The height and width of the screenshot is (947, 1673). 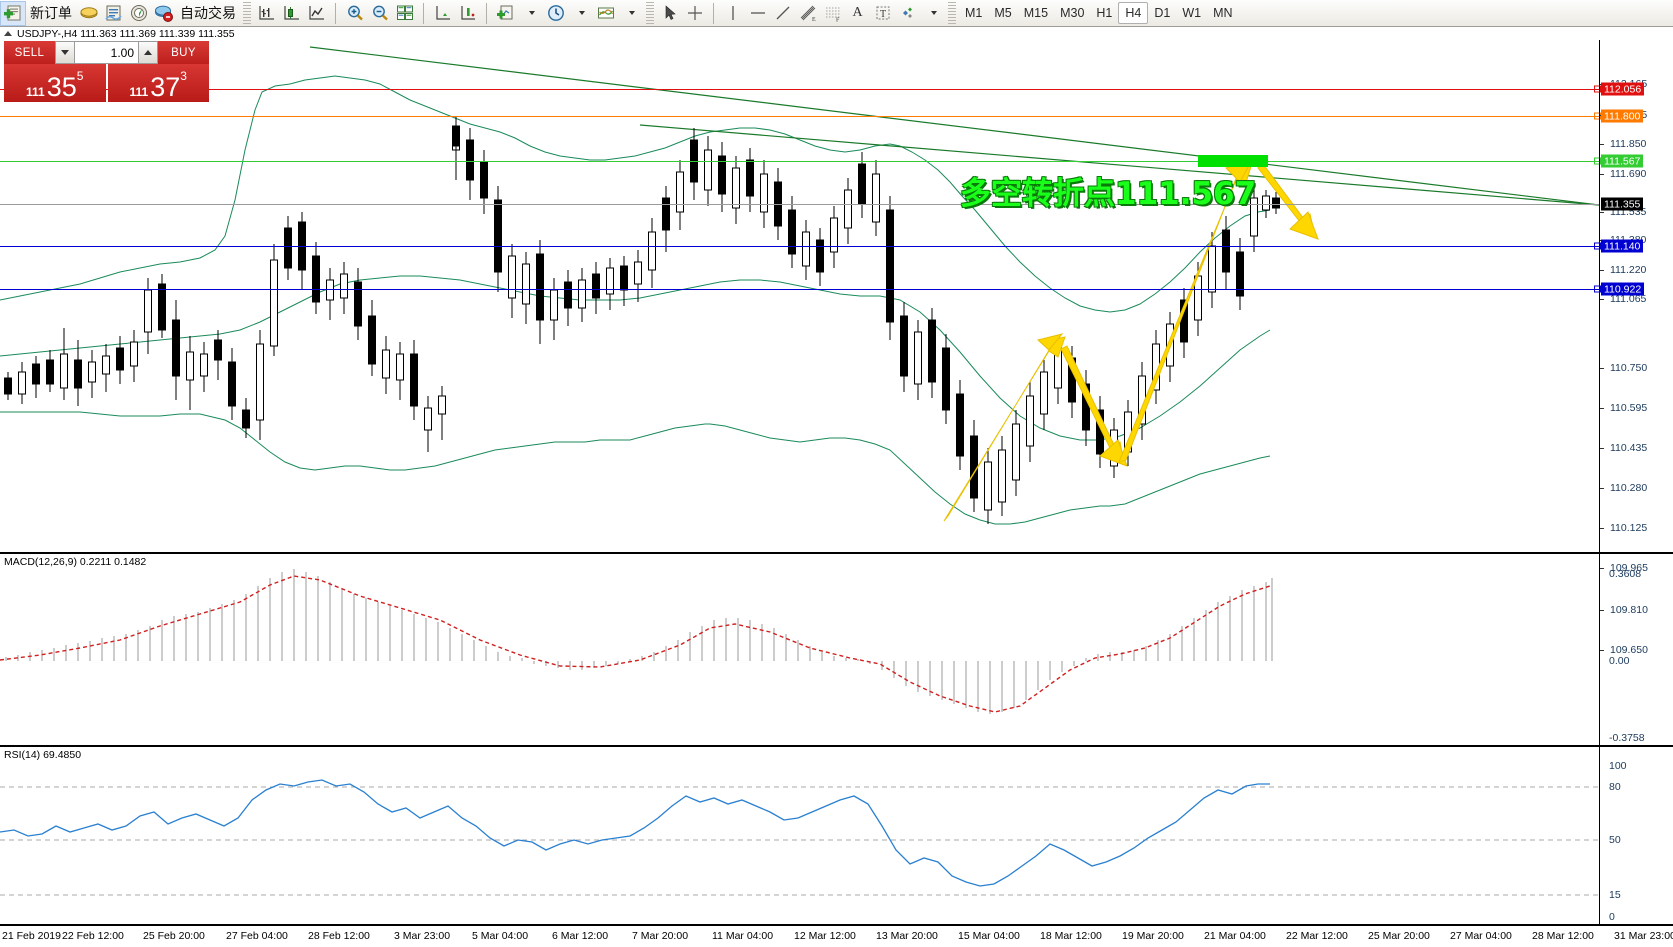 I want to click on timeframe-m15: M15, so click(x=1036, y=13).